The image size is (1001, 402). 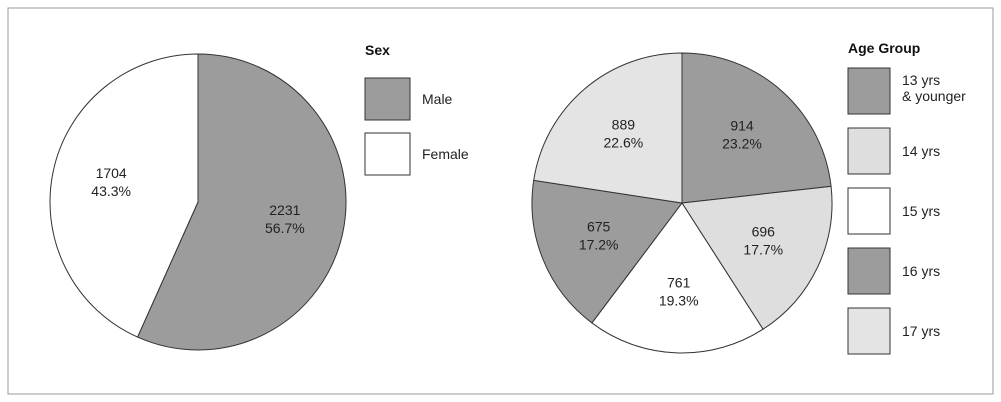 I want to click on legend-label: Female, so click(x=445, y=154).